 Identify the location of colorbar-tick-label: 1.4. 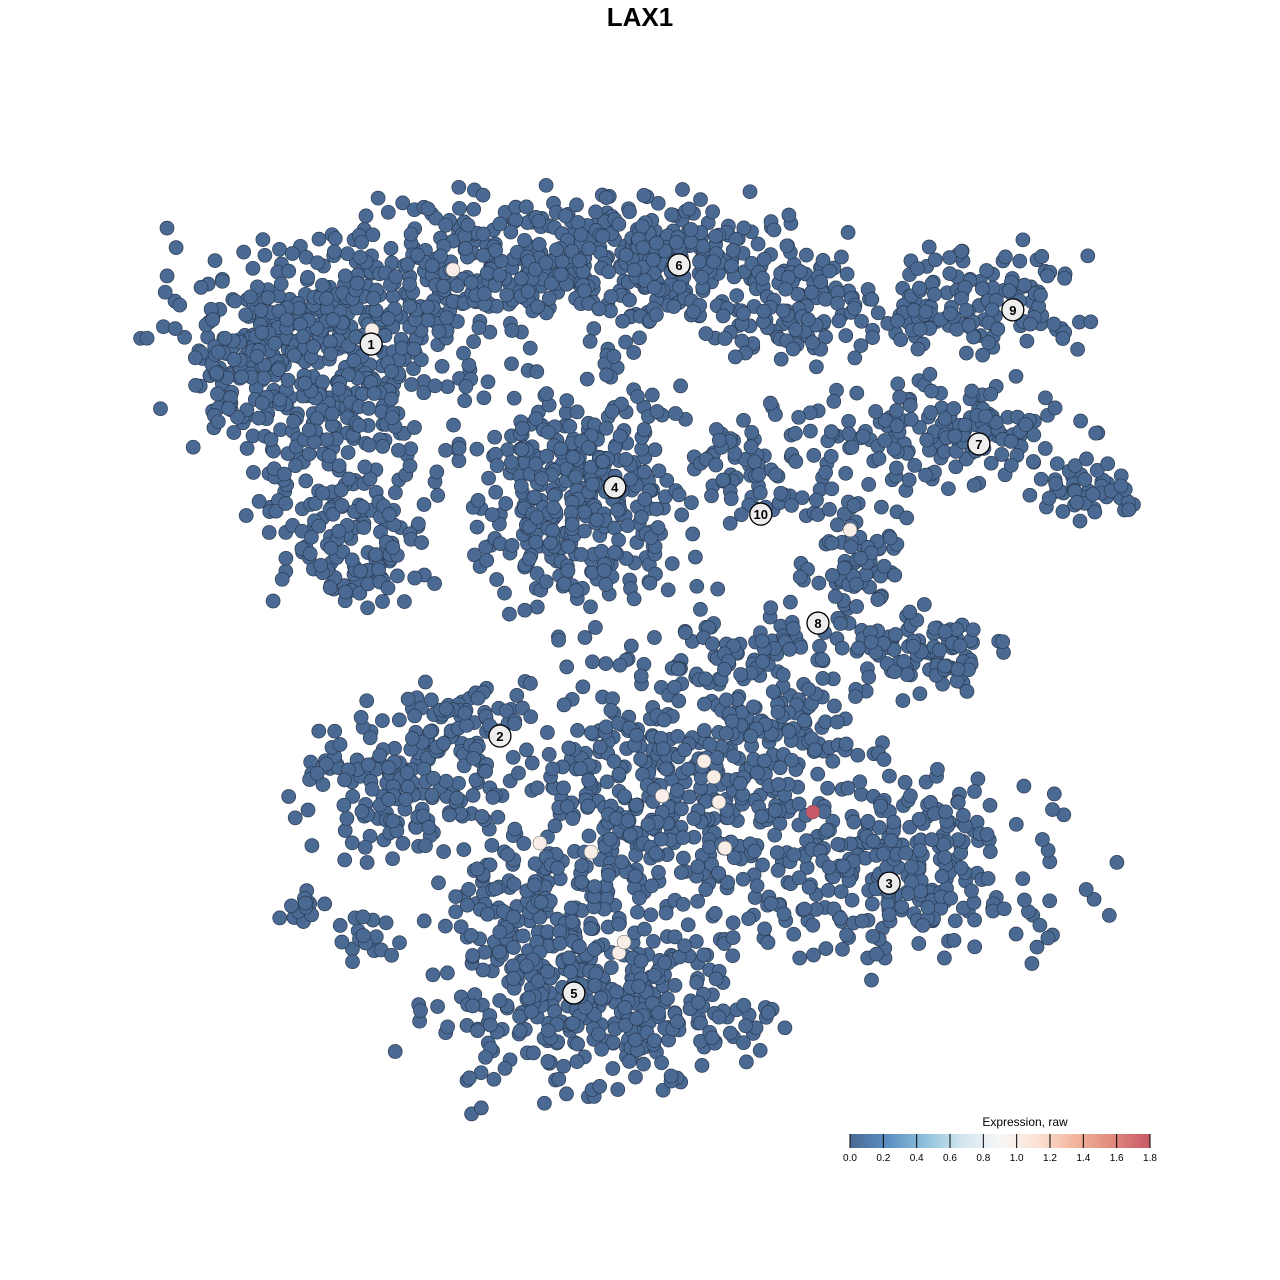
(1083, 1158).